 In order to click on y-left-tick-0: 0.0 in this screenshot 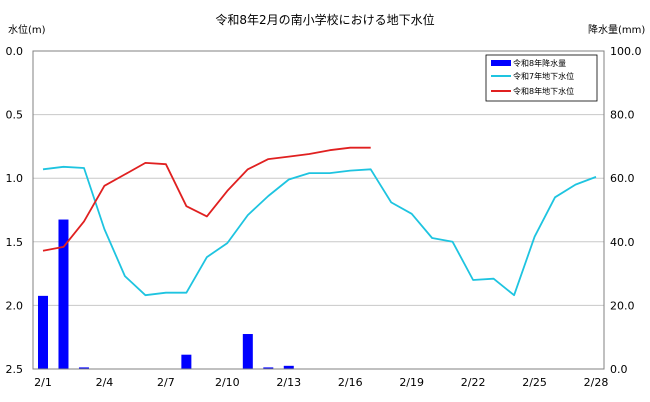, I will do `click(15, 51)`.